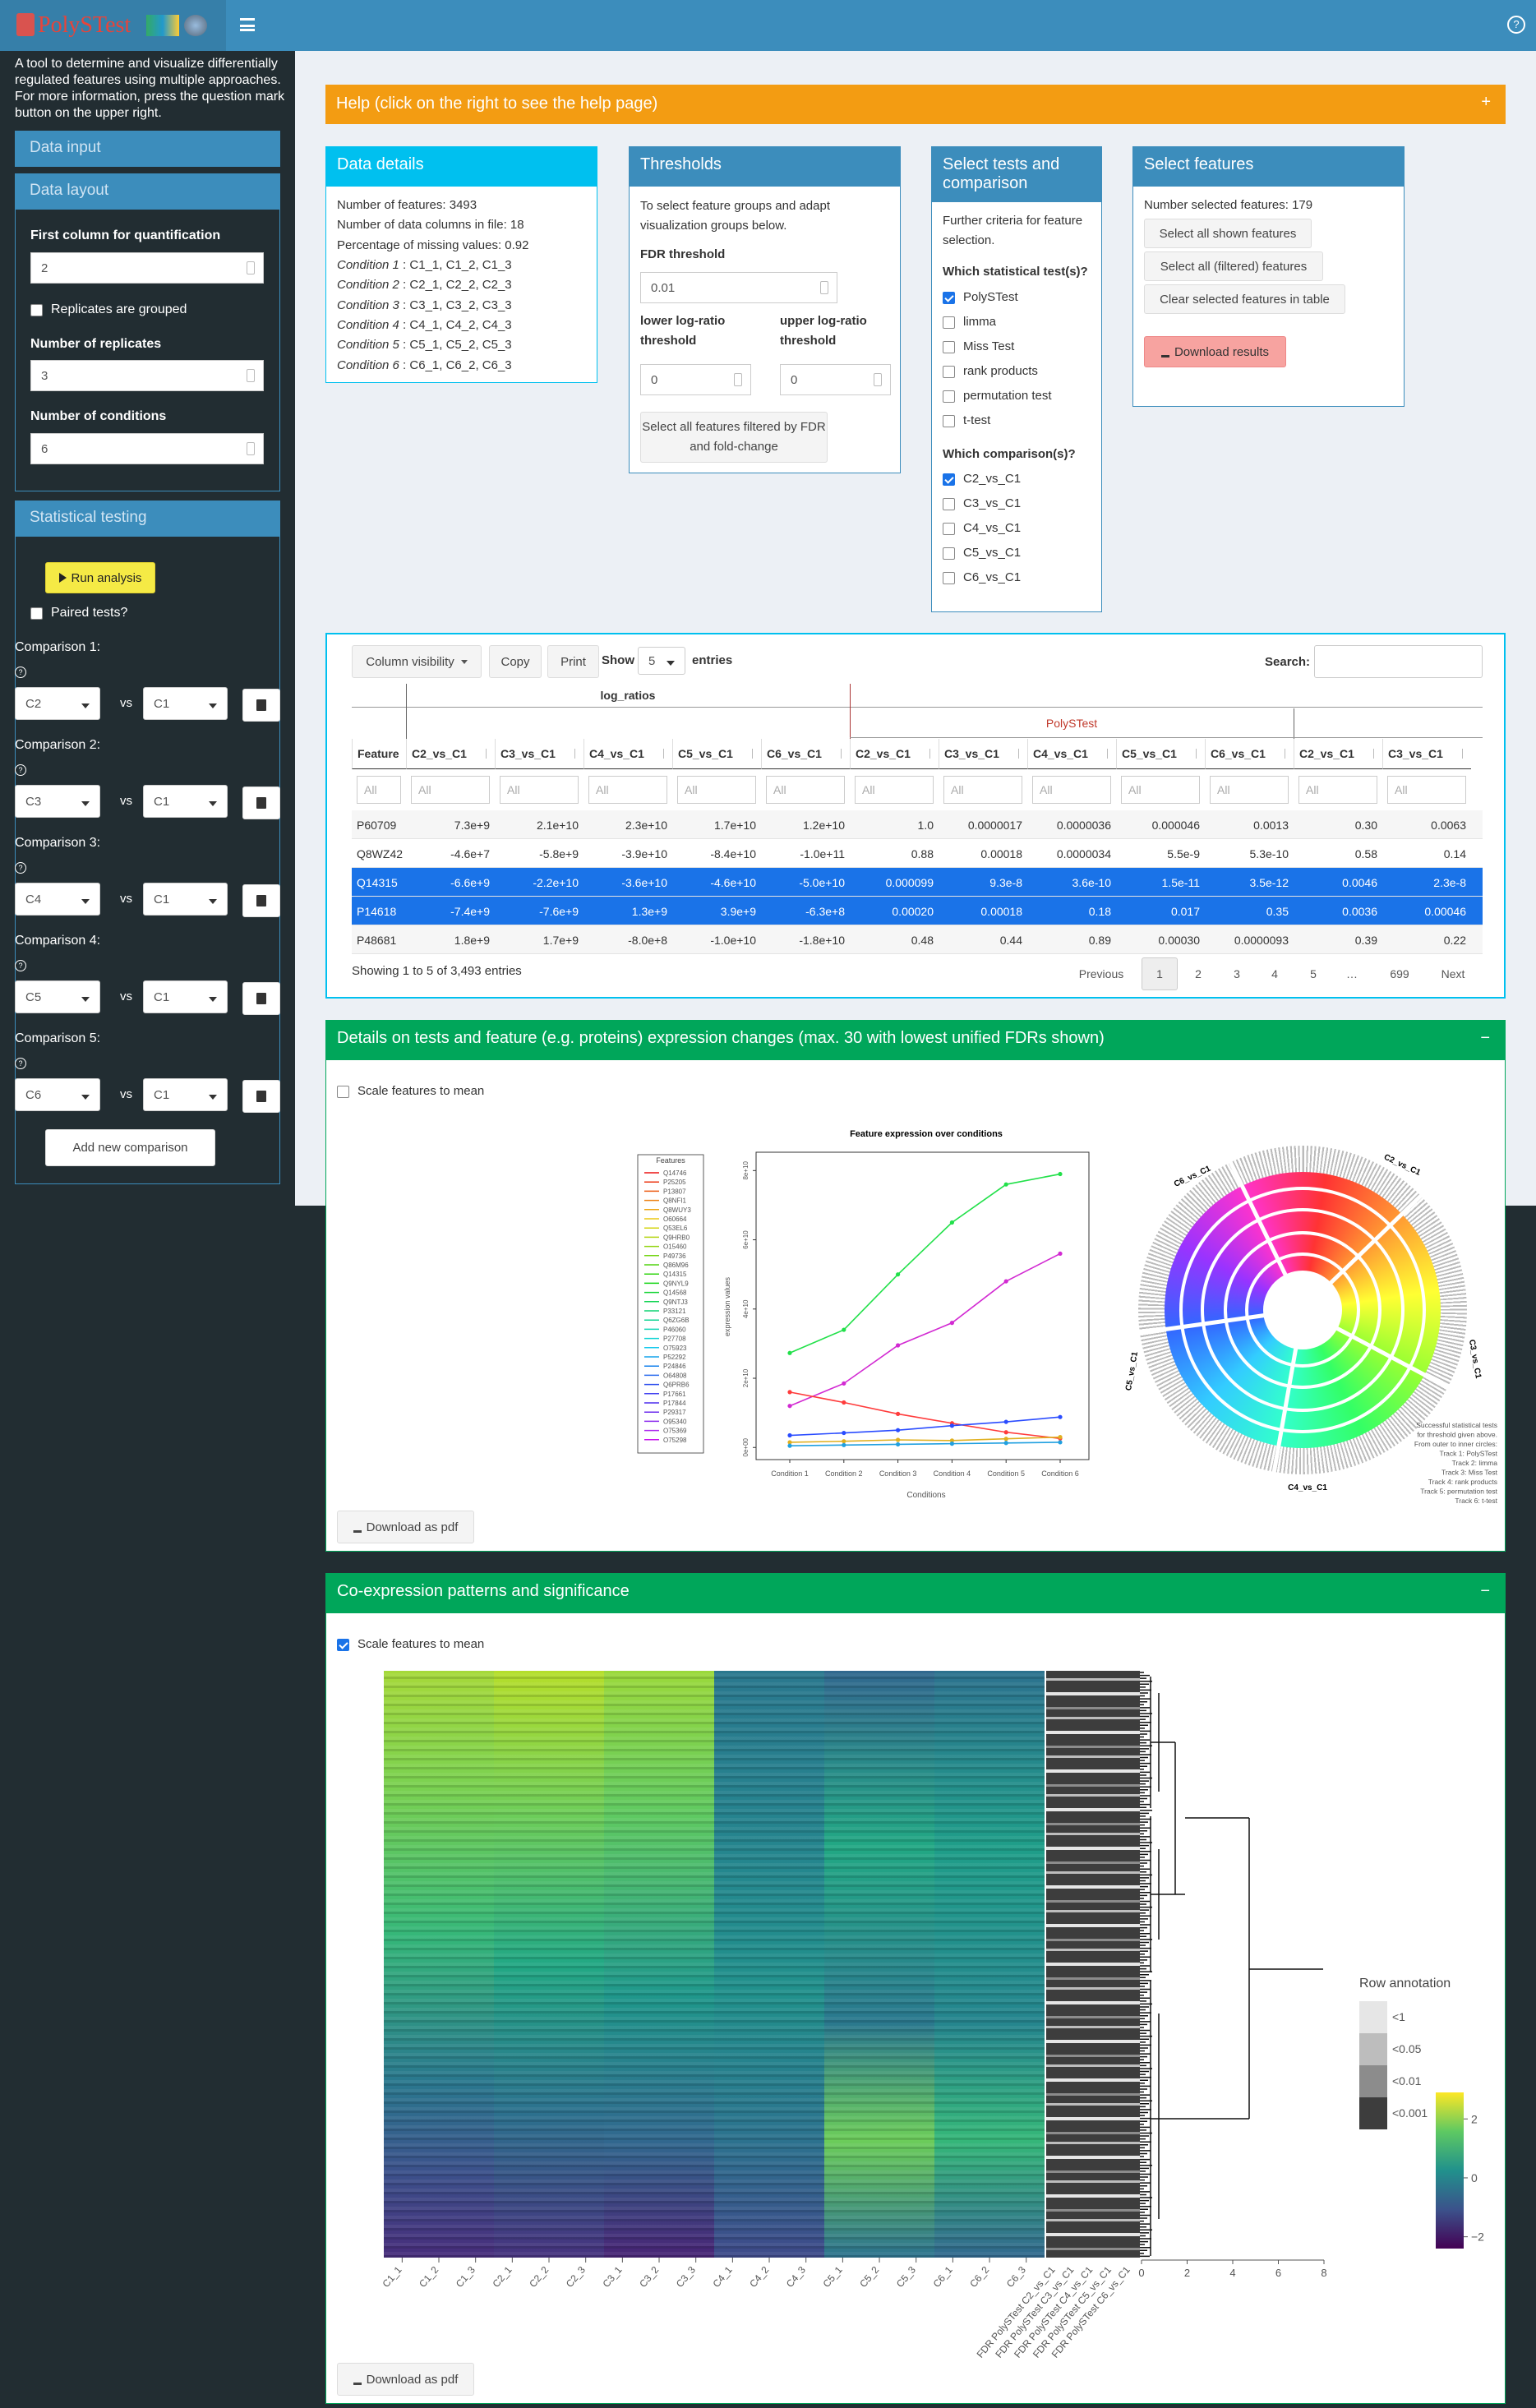 The width and height of the screenshot is (1536, 2408). I want to click on sidebar-section: Statistical testing, so click(147, 519).